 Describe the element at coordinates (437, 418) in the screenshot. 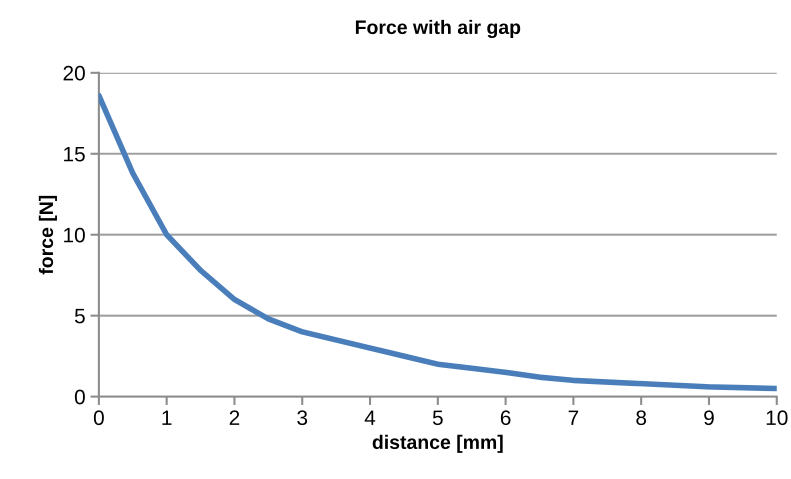

I see `x-tick-label: 5` at that location.